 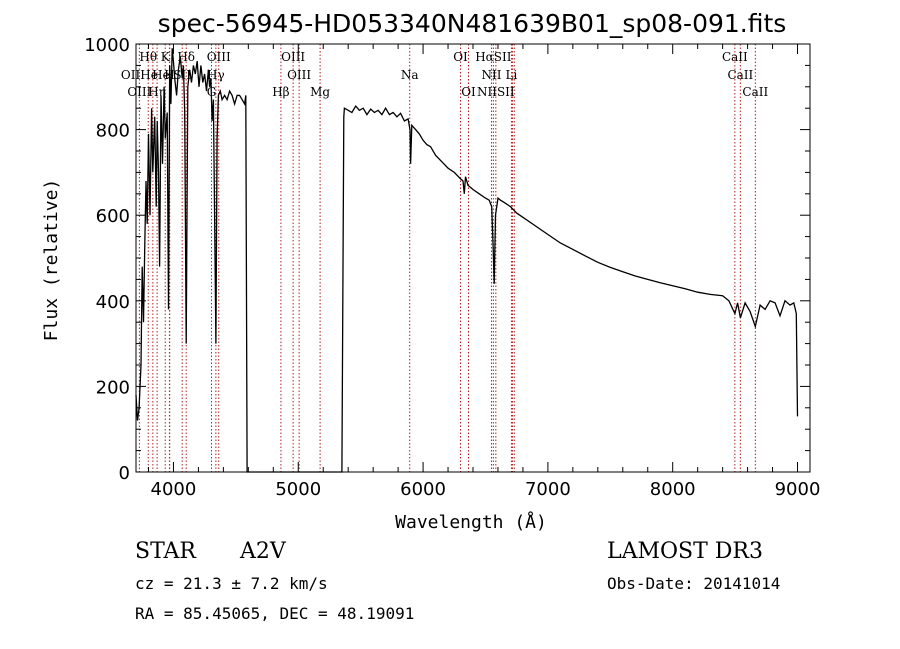 What do you see at coordinates (165, 551) in the screenshot?
I see `object-class: STAR` at bounding box center [165, 551].